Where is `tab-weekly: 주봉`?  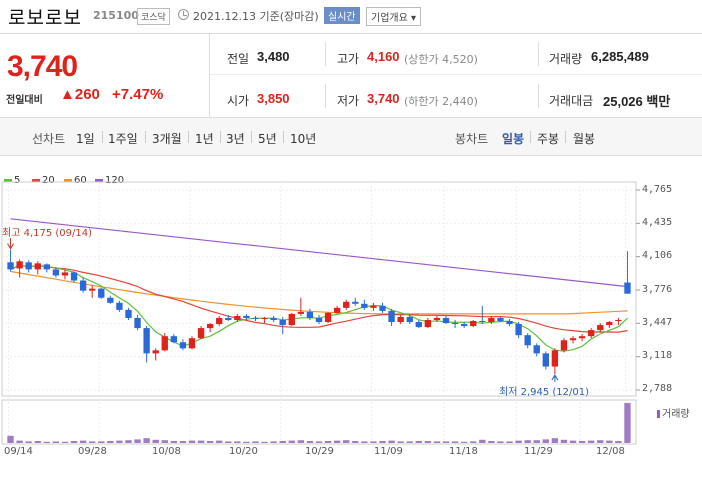 tab-weekly: 주봉 is located at coordinates (548, 139).